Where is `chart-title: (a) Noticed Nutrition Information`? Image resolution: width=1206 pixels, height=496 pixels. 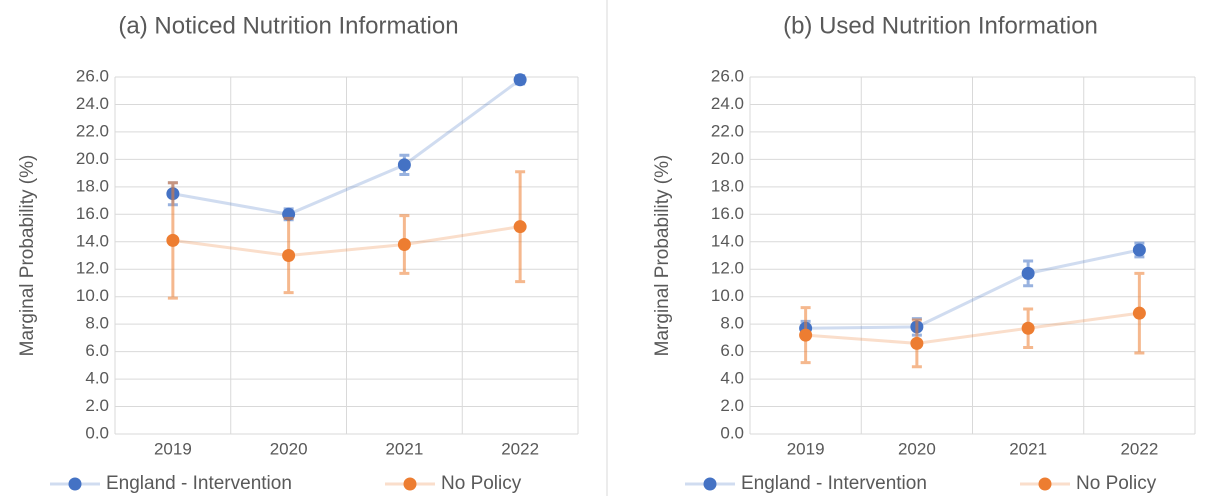
chart-title: (a) Noticed Nutrition Information is located at coordinates (288, 25).